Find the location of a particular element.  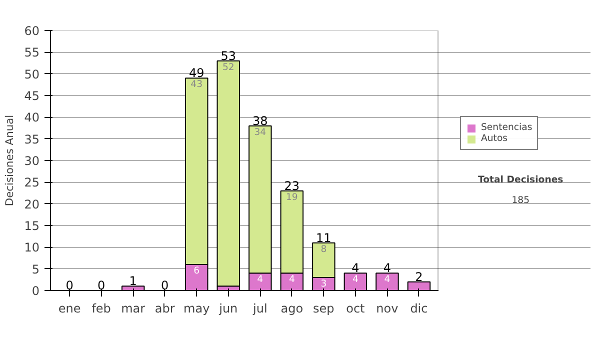

x-tick-label: nov is located at coordinates (387, 309).